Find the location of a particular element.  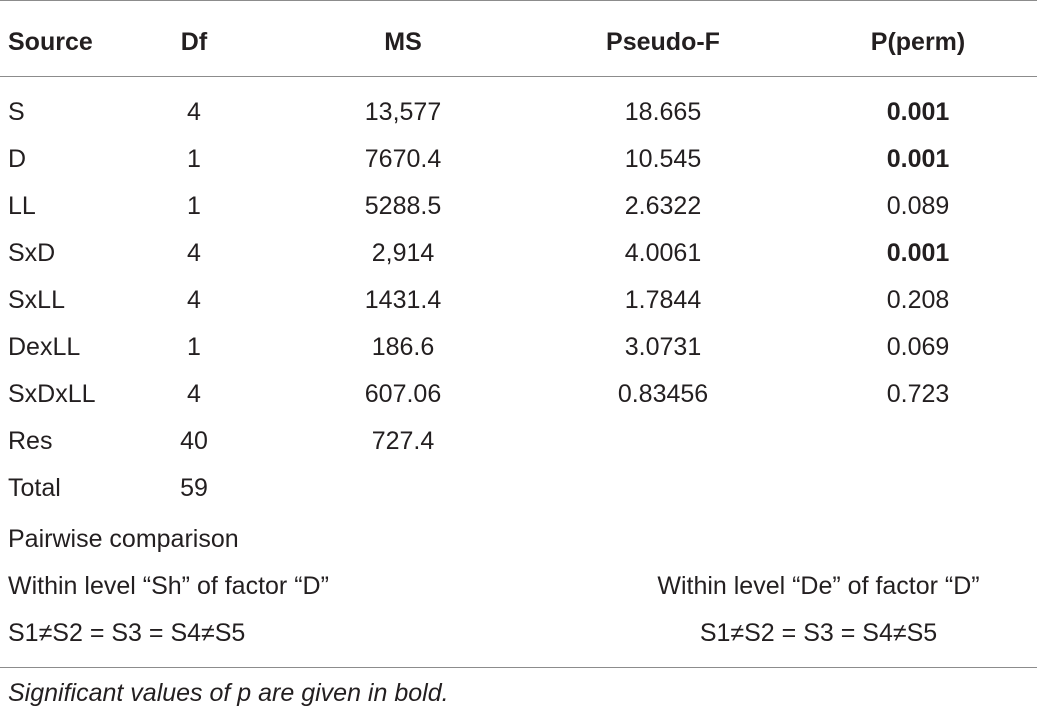

header-source: Source is located at coordinates (50, 42).